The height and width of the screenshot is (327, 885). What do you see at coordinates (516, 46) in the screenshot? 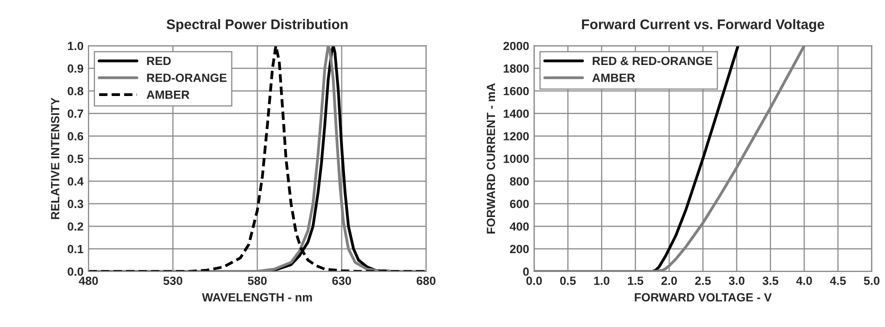
I see `y-tick-label: 2000` at bounding box center [516, 46].